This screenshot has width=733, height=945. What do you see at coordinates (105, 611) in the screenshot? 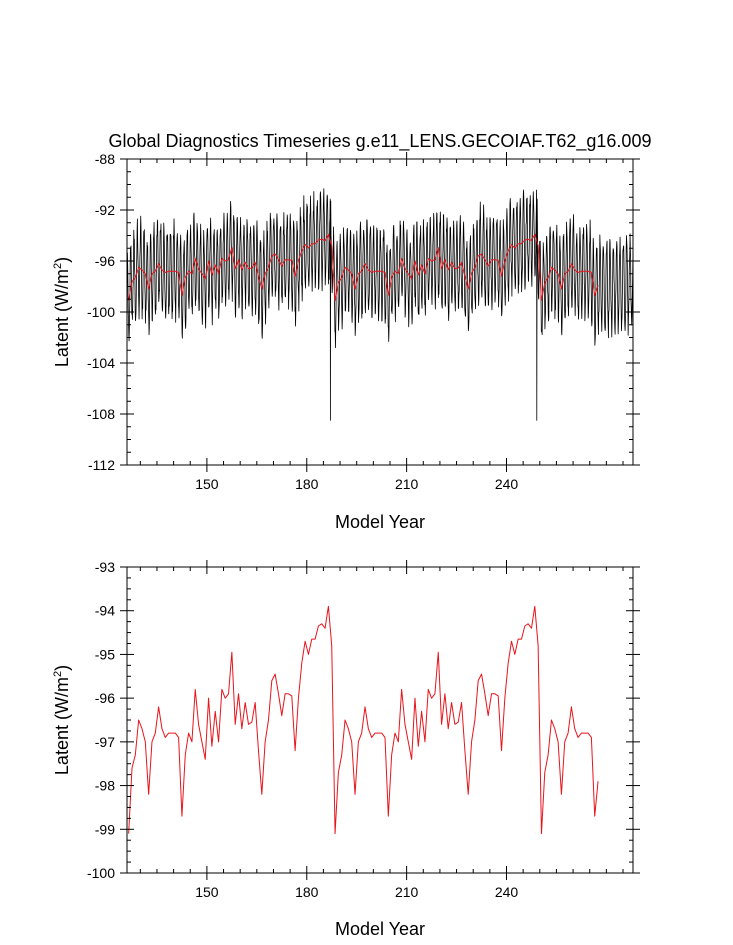
I see `y-tick-label: -94` at bounding box center [105, 611].